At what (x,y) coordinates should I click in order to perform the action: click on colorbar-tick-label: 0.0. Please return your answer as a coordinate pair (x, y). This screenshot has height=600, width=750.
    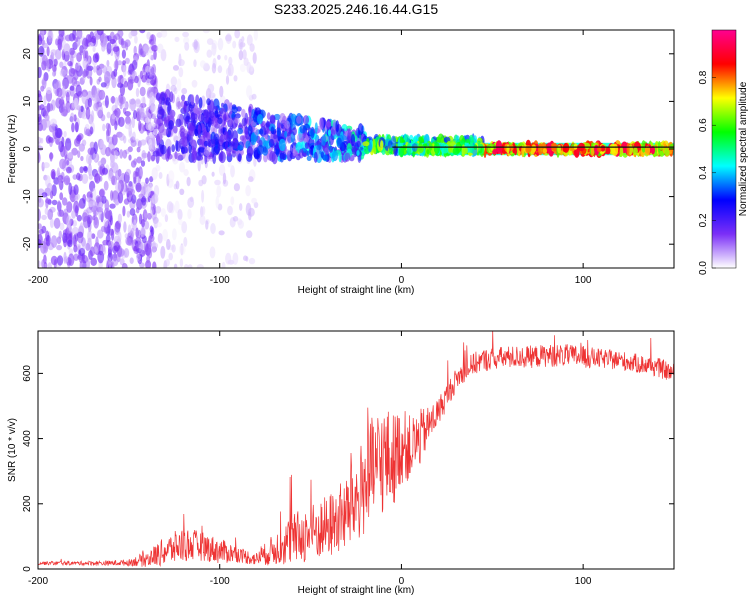
    Looking at the image, I should click on (703, 268).